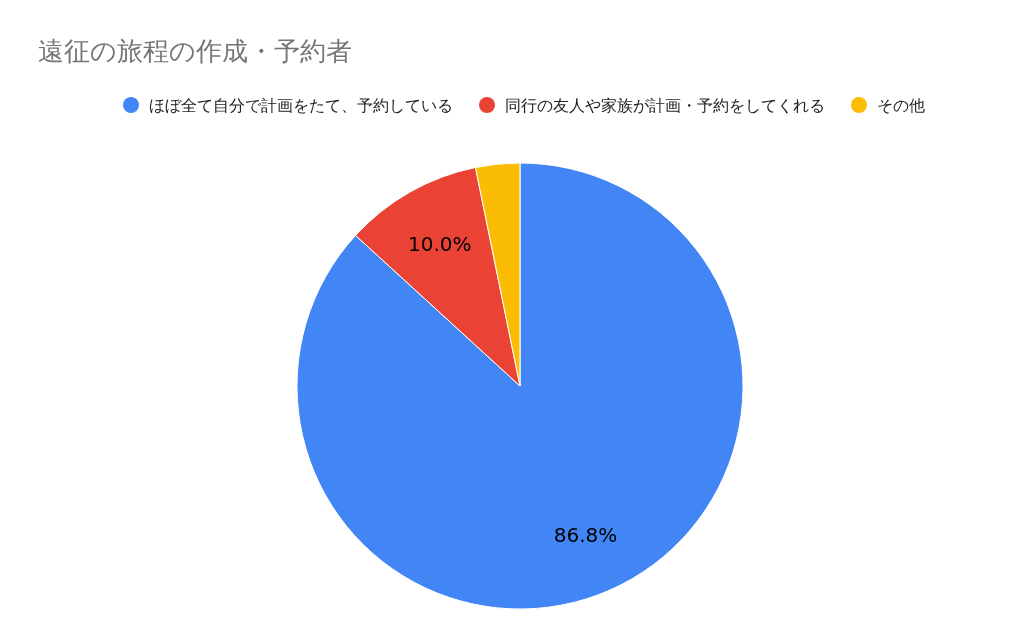  Describe the element at coordinates (195, 51) in the screenshot. I see `chart-title: 遠征の旅程の作成・予約者` at that location.